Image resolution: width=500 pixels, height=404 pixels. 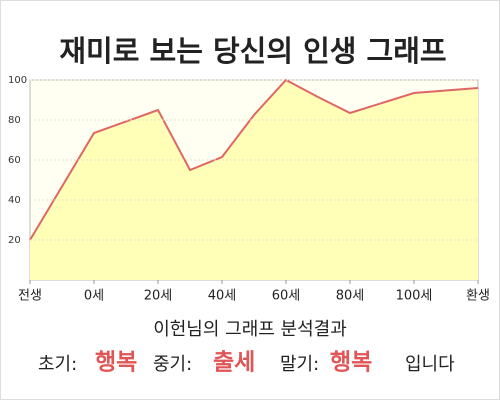 I want to click on x-tick-label: 40세, so click(x=222, y=296).